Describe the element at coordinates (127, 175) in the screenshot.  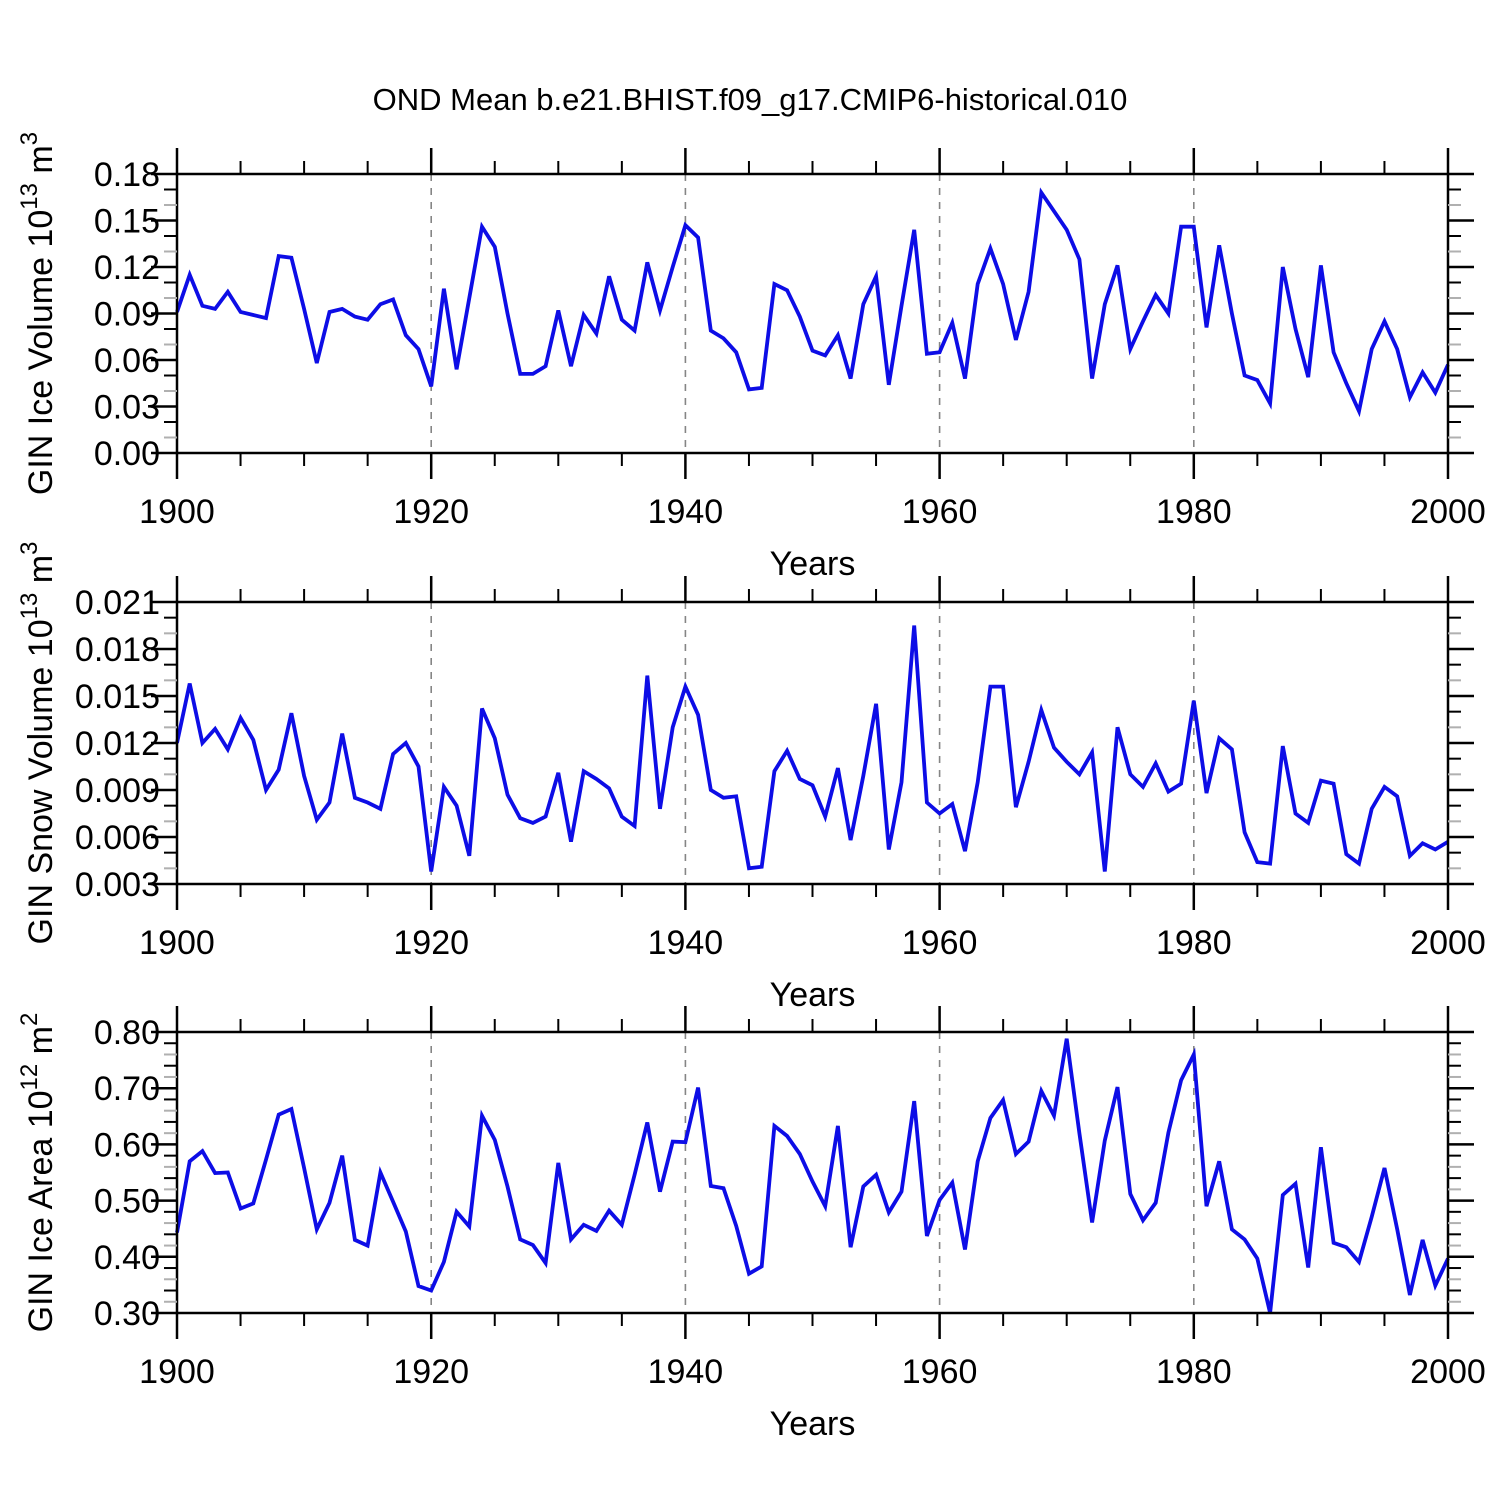
I see `y-tick-label: 0.18` at that location.